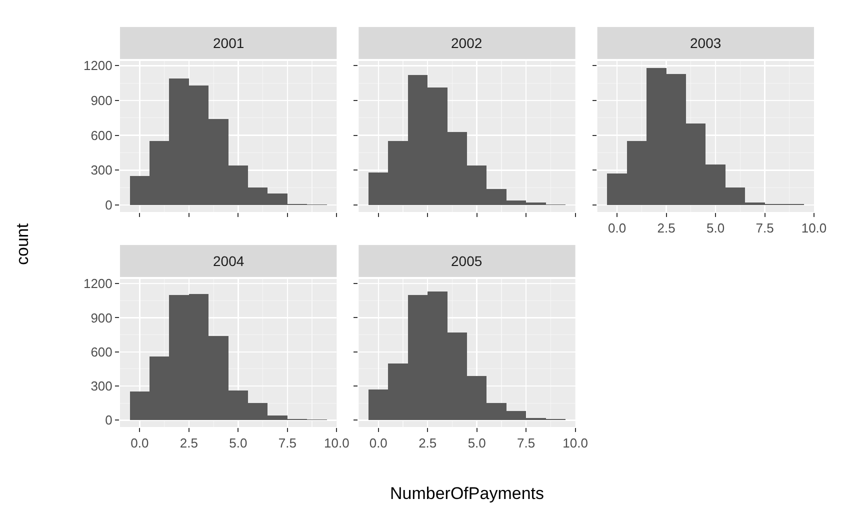  I want to click on y-axis-title: count, so click(22, 244).